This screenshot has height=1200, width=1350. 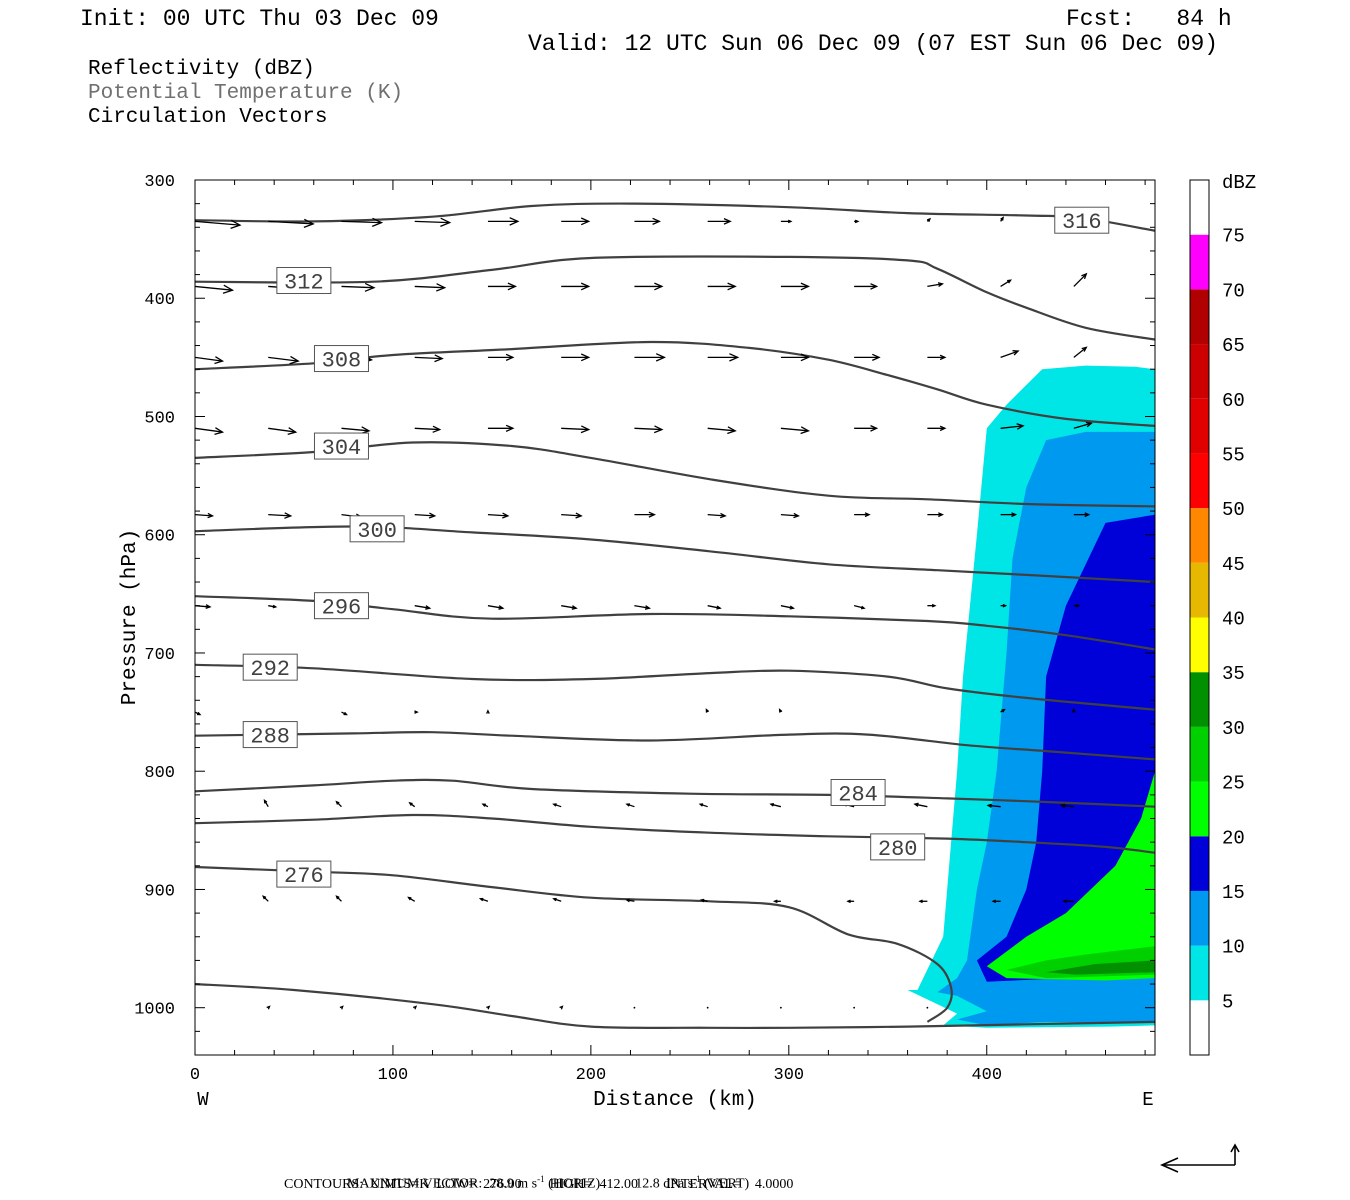 I want to click on contour-label-text: 276, so click(x=304, y=876).